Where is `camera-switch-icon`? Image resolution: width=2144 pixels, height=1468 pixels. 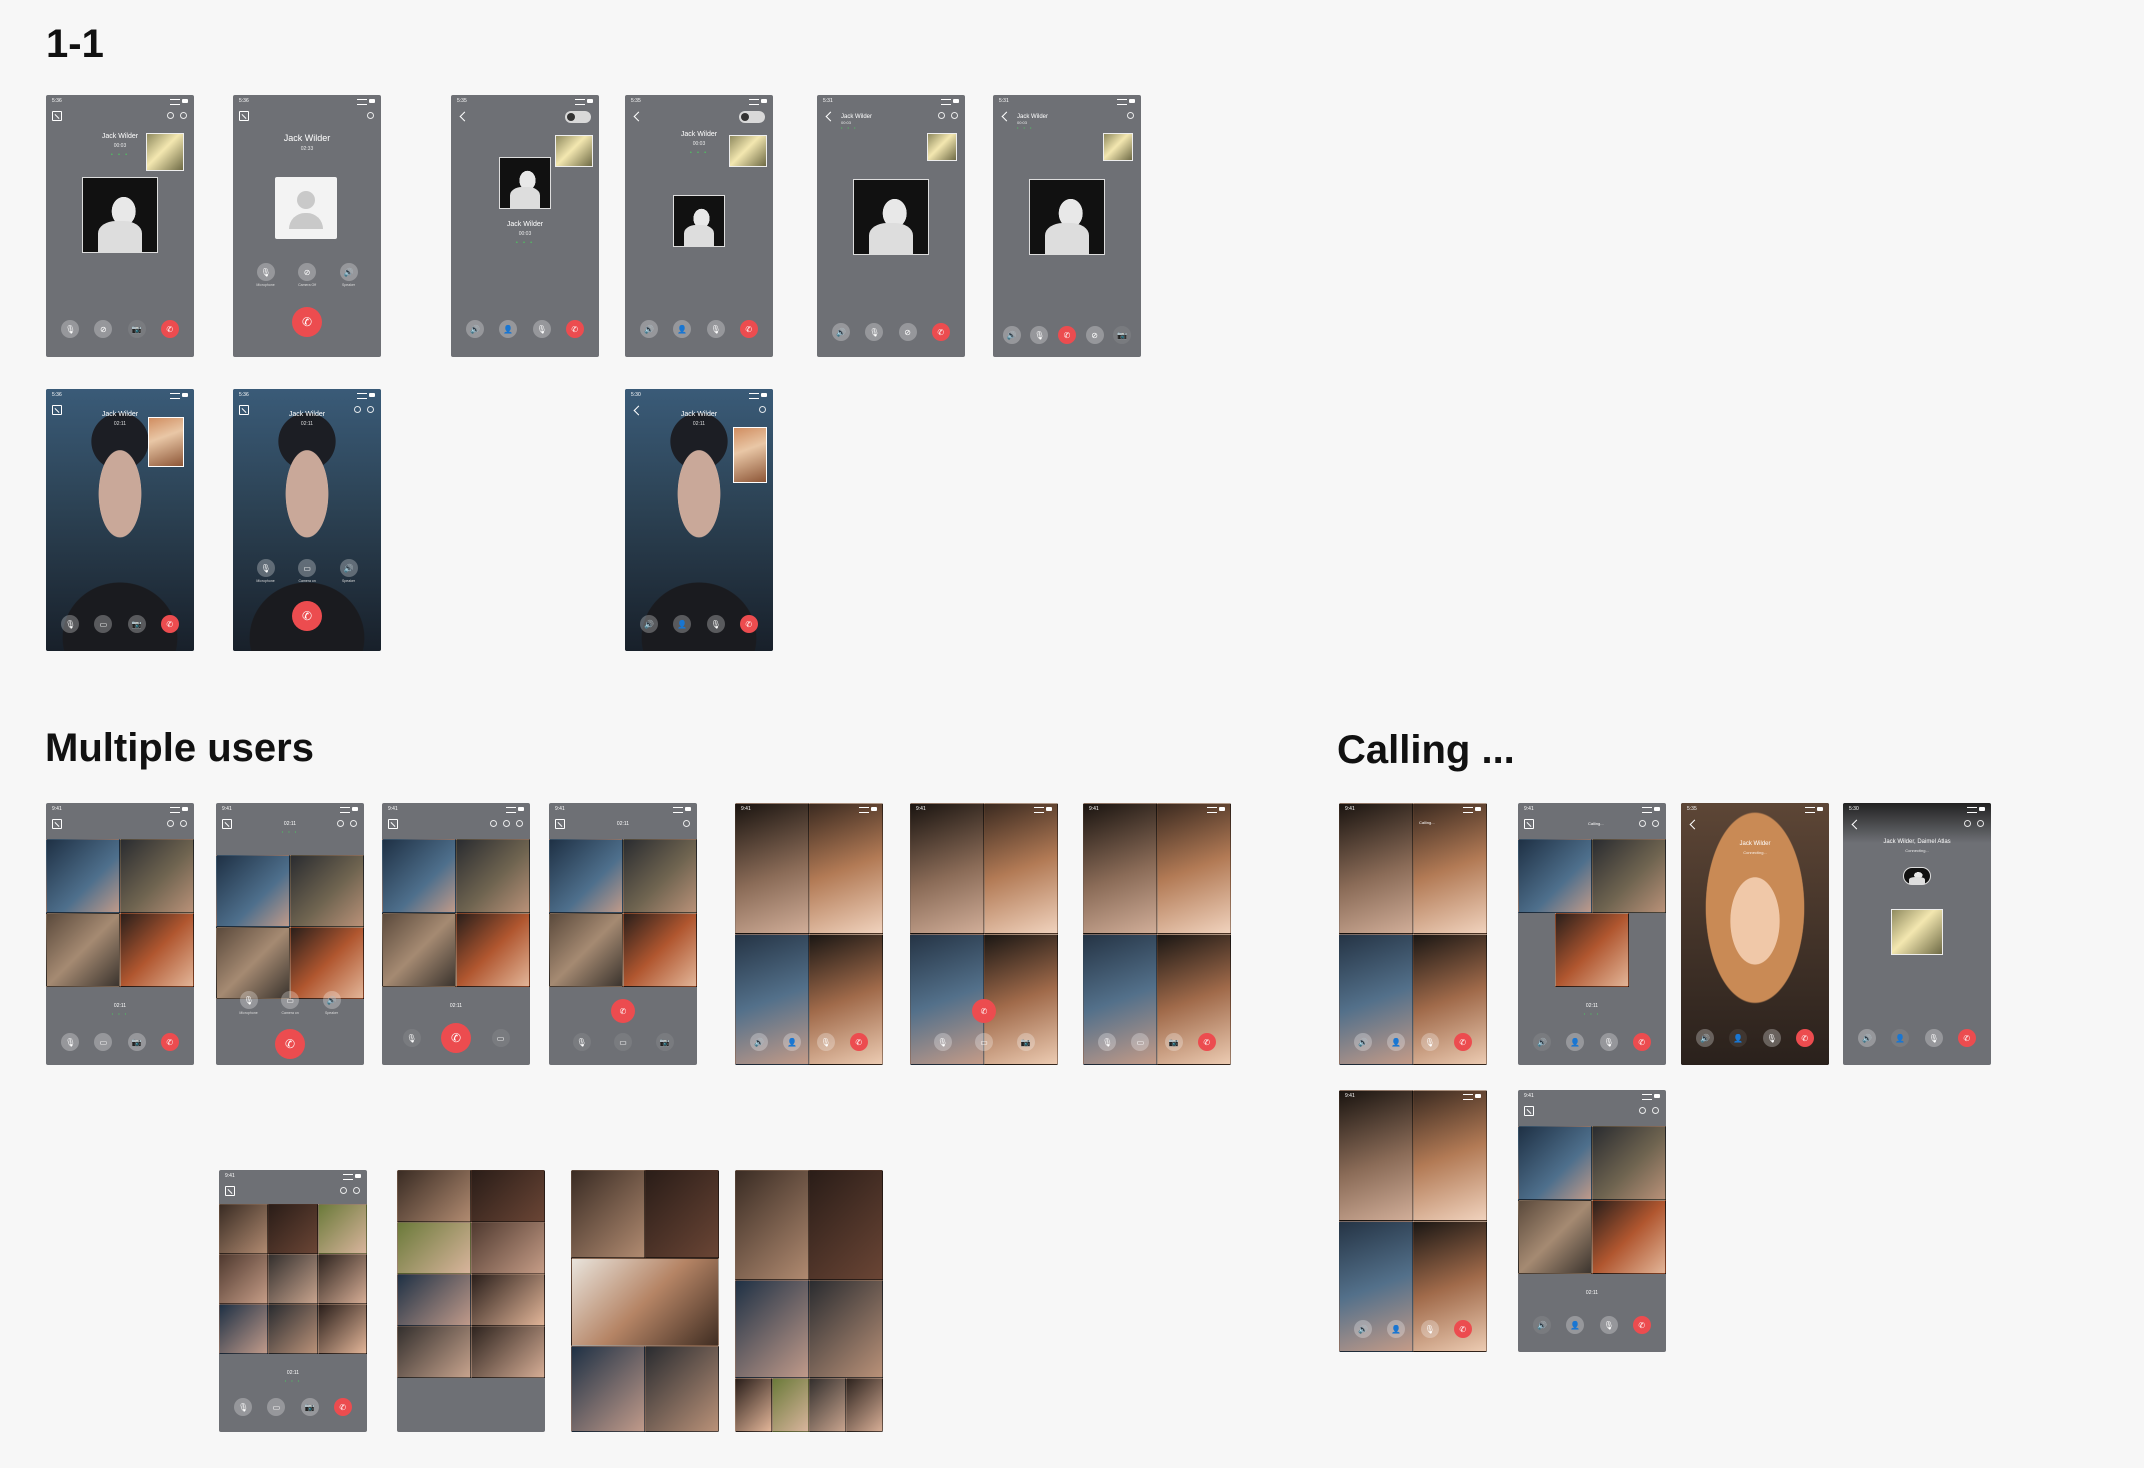 camera-switch-icon is located at coordinates (506, 823).